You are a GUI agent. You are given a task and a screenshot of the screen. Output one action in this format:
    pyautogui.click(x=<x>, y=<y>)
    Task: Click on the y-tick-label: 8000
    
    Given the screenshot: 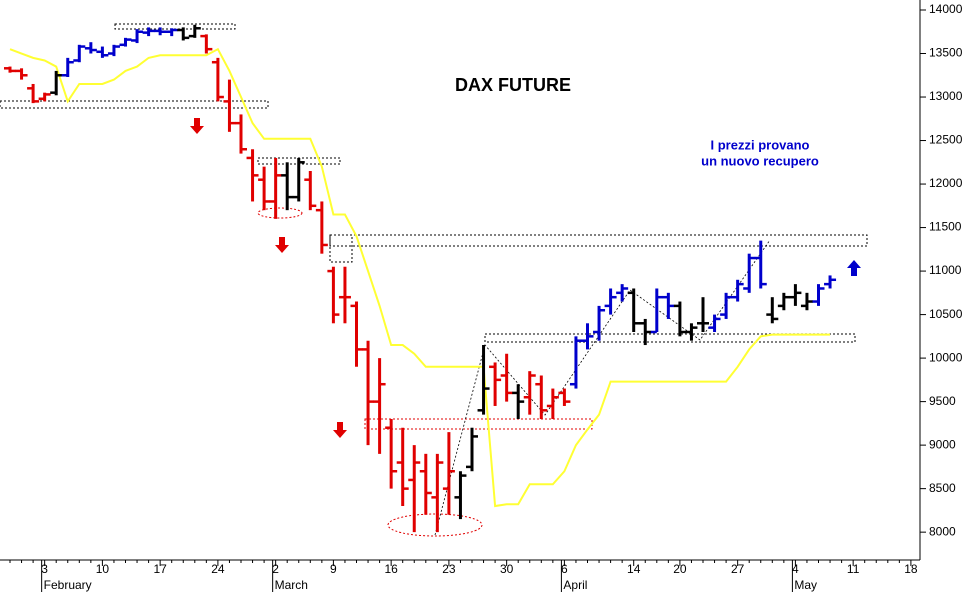 What is the action you would take?
    pyautogui.click(x=942, y=531)
    